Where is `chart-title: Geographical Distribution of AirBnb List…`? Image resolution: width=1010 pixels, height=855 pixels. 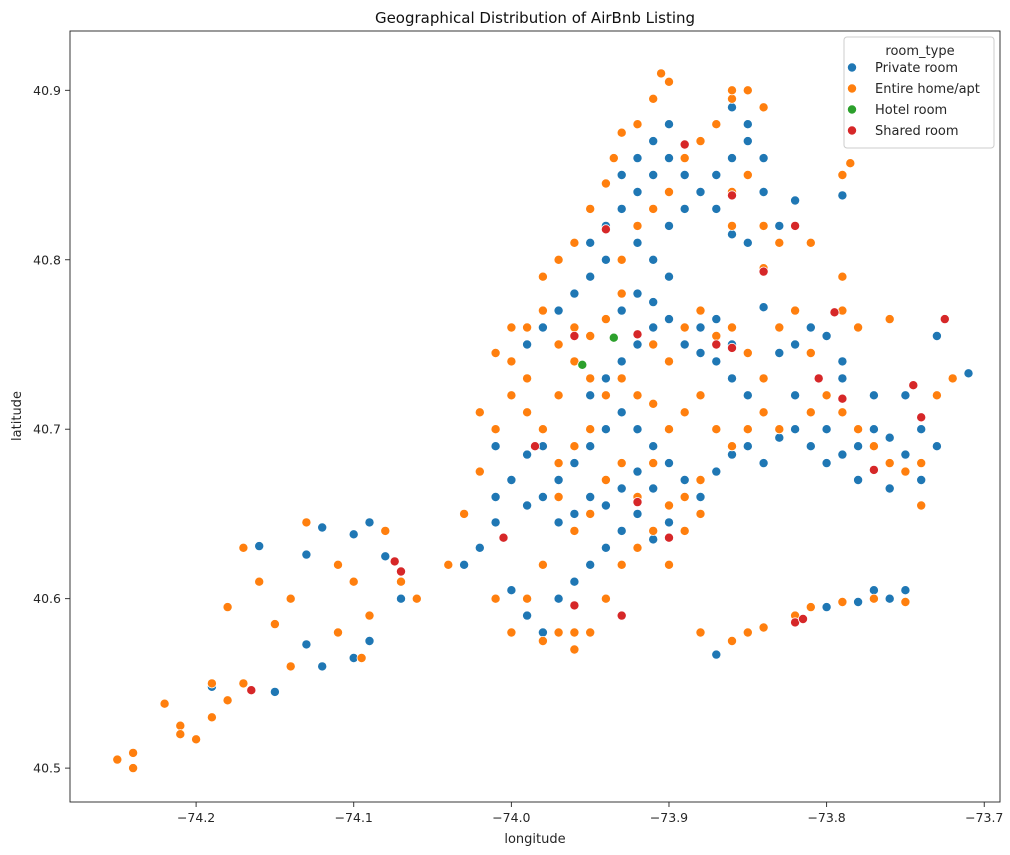 chart-title: Geographical Distribution of AirBnb List… is located at coordinates (535, 18).